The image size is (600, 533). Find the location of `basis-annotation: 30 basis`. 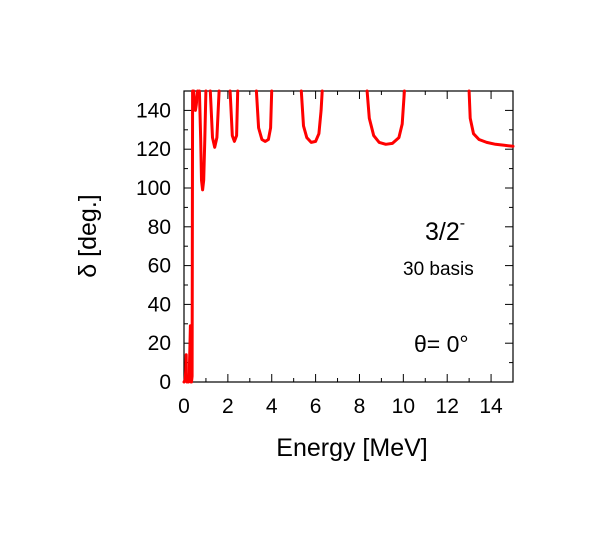

basis-annotation: 30 basis is located at coordinates (438, 269).